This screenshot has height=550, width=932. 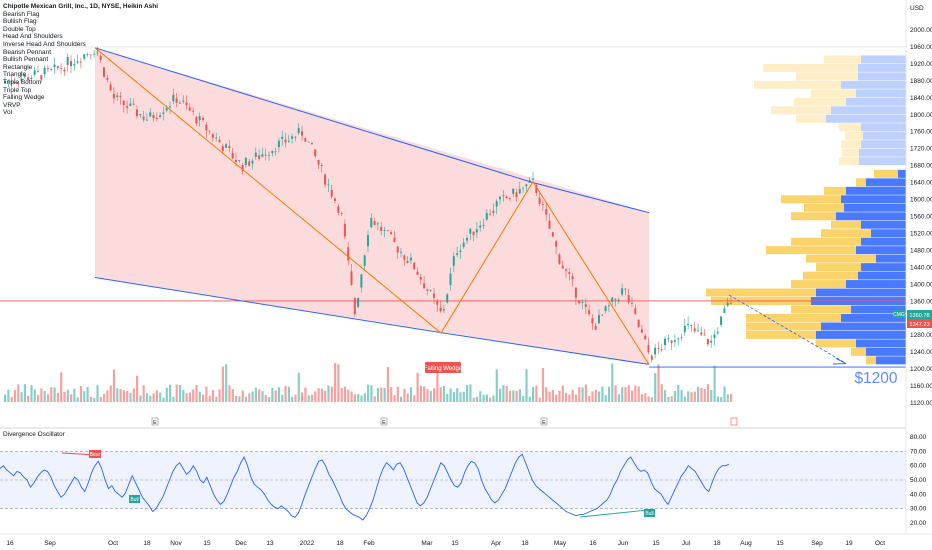 What do you see at coordinates (15, 75) in the screenshot?
I see `indicator-item: Triangle` at bounding box center [15, 75].